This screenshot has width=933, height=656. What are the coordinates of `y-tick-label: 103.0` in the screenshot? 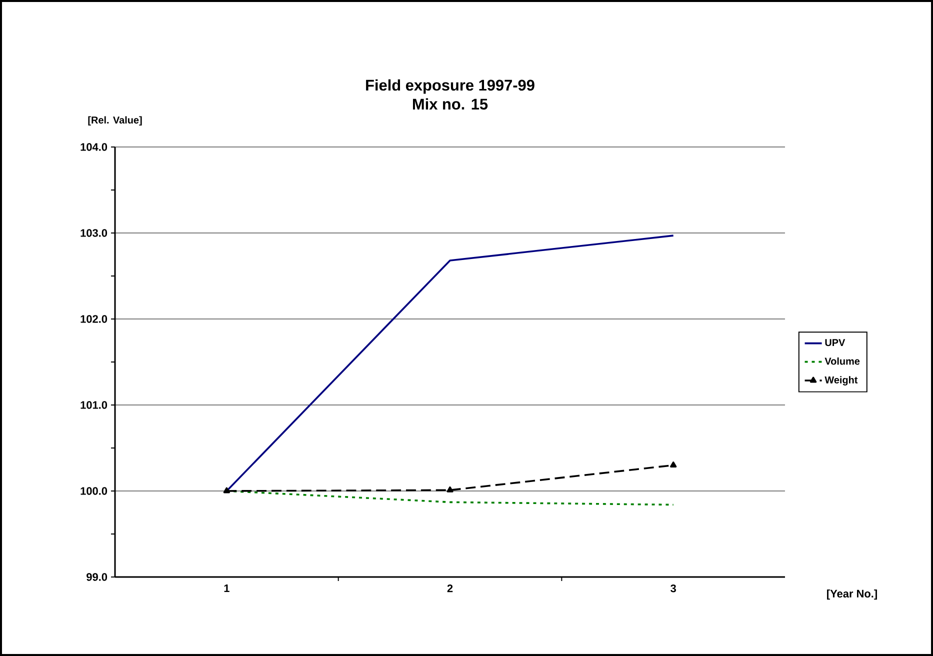 It's located at (94, 233).